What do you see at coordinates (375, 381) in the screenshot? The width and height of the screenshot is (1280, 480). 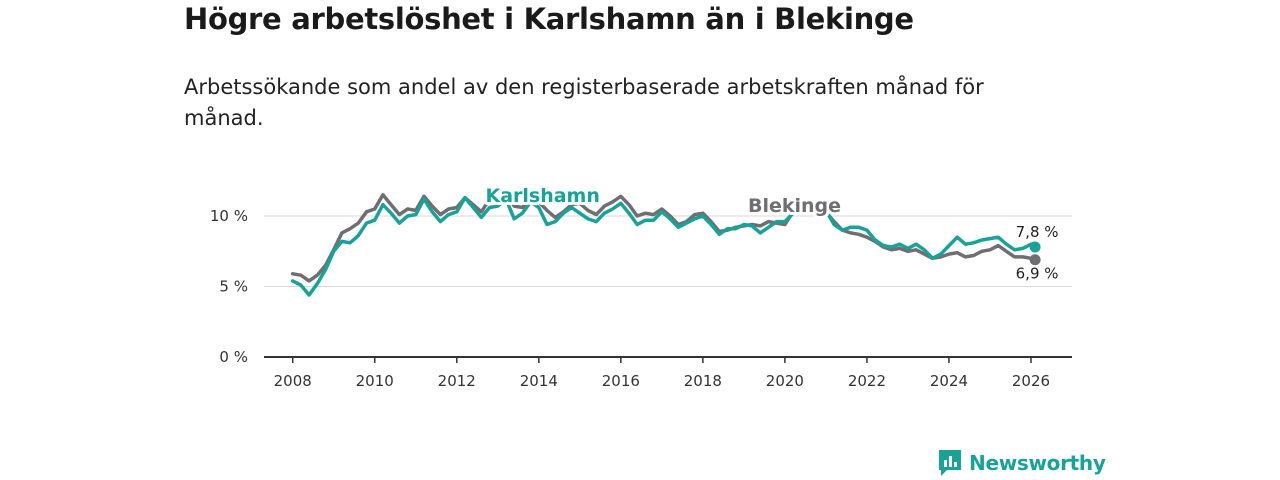 I see `x-tick-label: 2010` at bounding box center [375, 381].